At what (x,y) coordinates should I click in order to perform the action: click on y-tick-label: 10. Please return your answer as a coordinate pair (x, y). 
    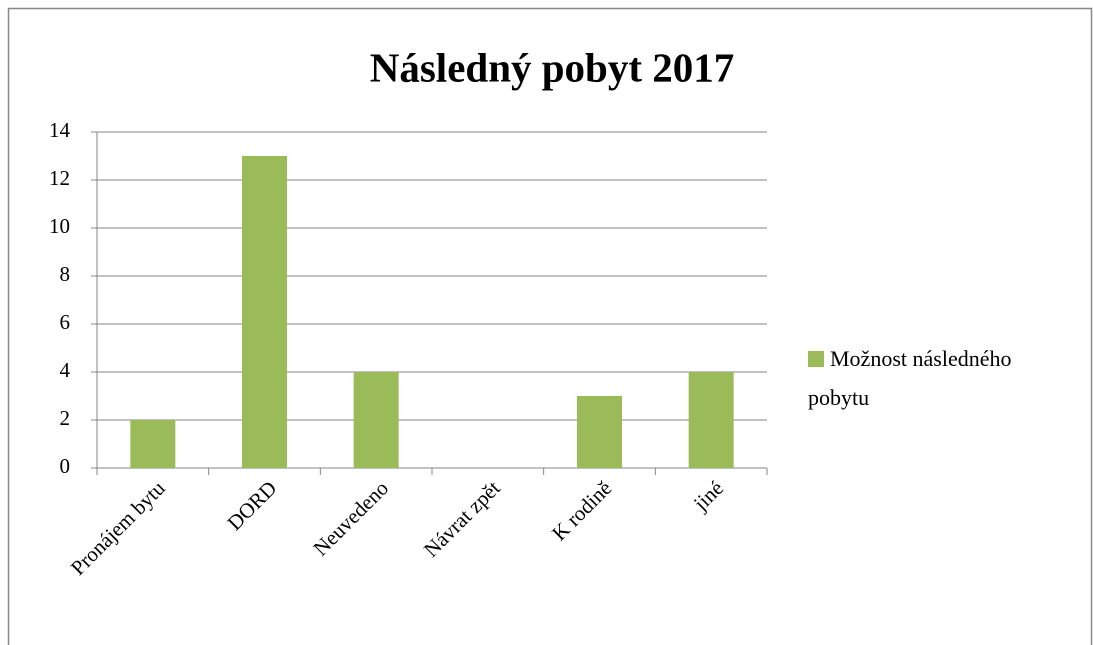
    Looking at the image, I should click on (59, 226).